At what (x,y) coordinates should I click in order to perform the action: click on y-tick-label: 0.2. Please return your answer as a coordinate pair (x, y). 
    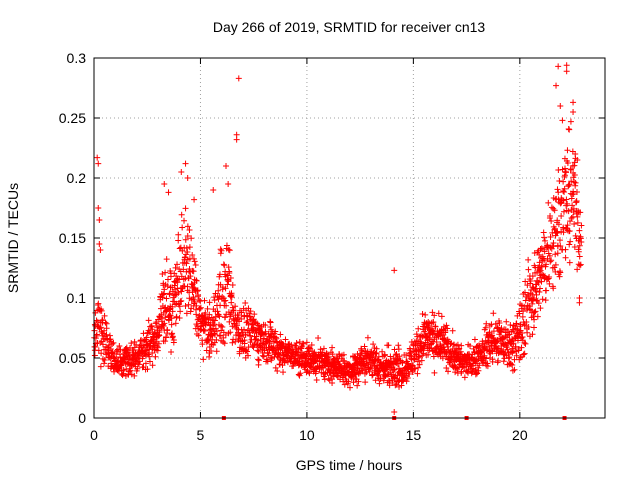
    Looking at the image, I should click on (77, 178).